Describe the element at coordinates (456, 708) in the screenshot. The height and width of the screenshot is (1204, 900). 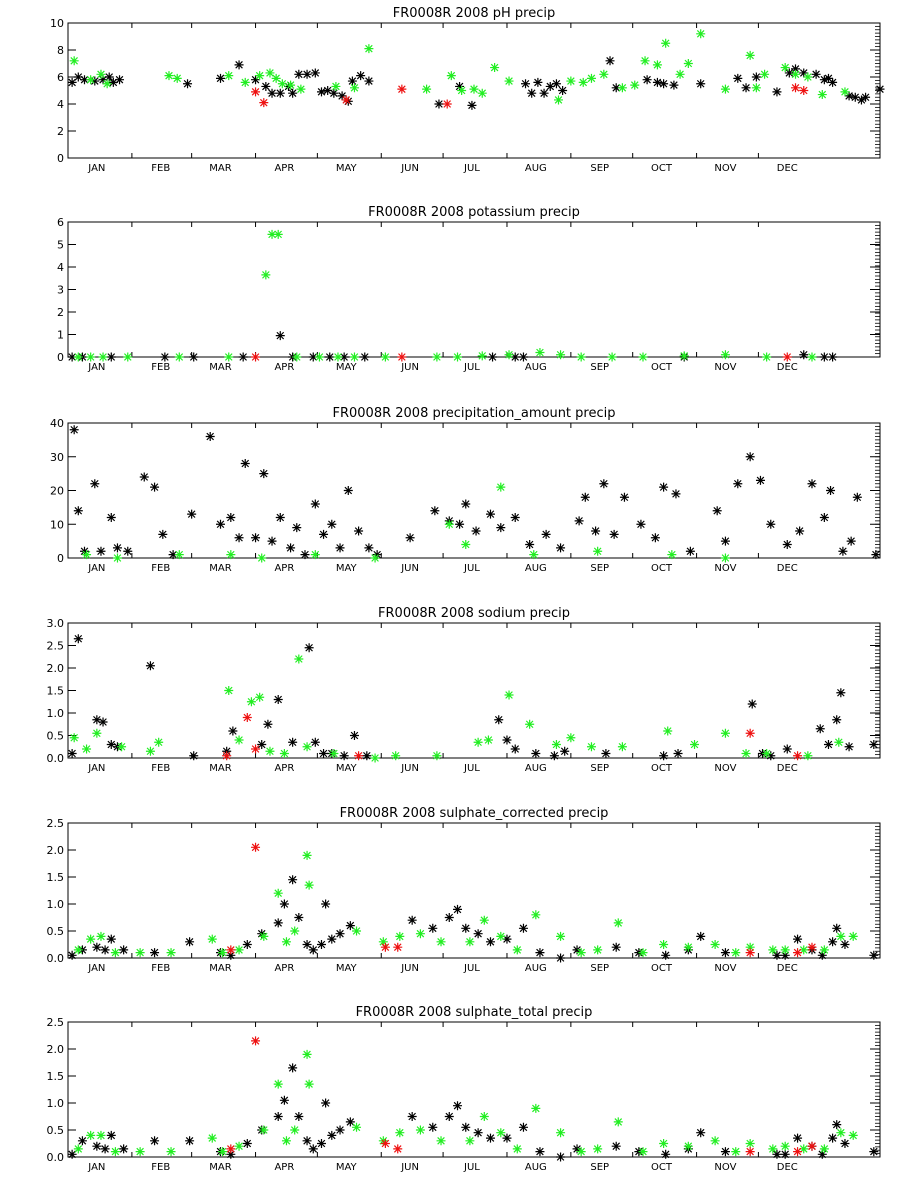
I see `series-flagged` at that location.